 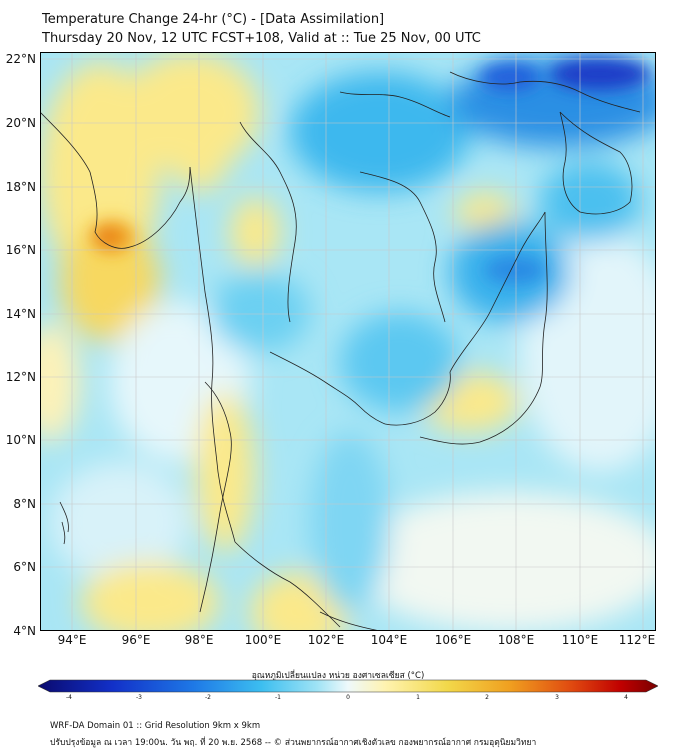 What do you see at coordinates (24, 504) in the screenshot?
I see `lat-label-8N: 8°N` at bounding box center [24, 504].